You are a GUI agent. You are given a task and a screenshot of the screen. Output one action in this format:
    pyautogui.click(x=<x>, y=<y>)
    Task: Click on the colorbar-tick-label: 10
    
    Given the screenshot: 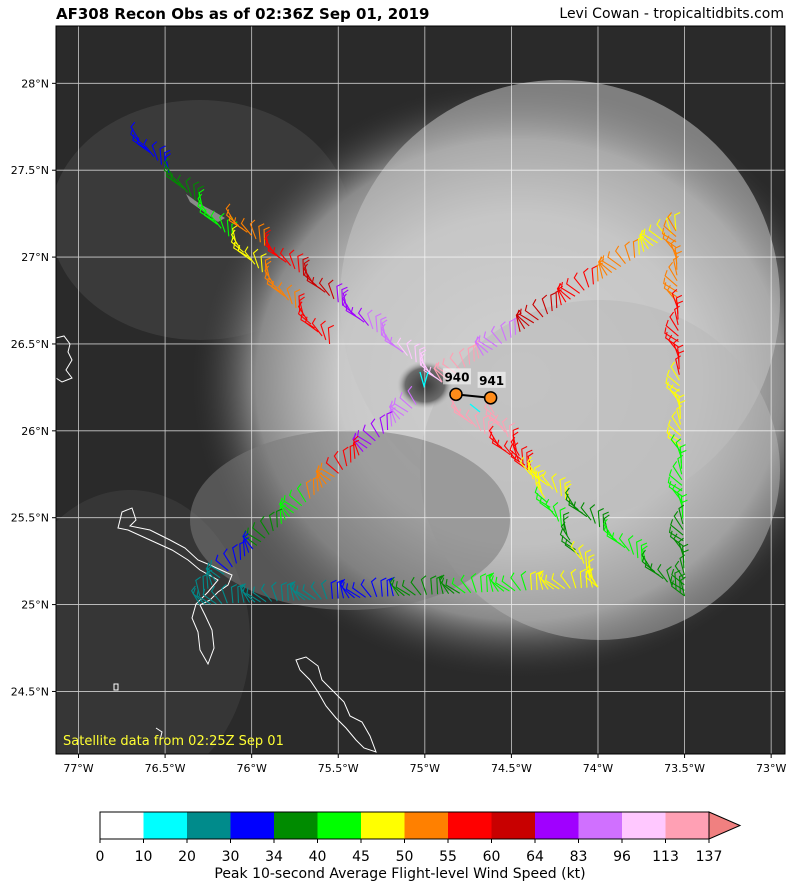 What is the action you would take?
    pyautogui.click(x=144, y=857)
    